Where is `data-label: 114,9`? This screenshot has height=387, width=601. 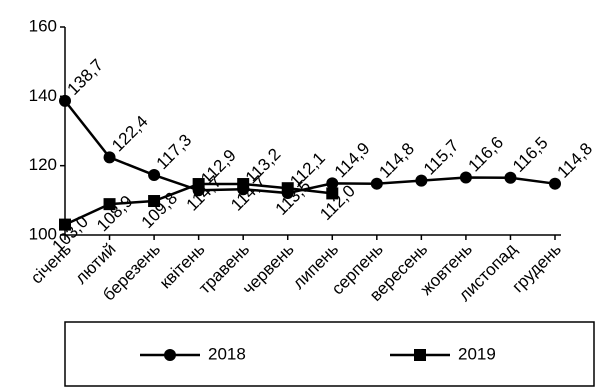 data-label: 114,9 is located at coordinates (352, 160).